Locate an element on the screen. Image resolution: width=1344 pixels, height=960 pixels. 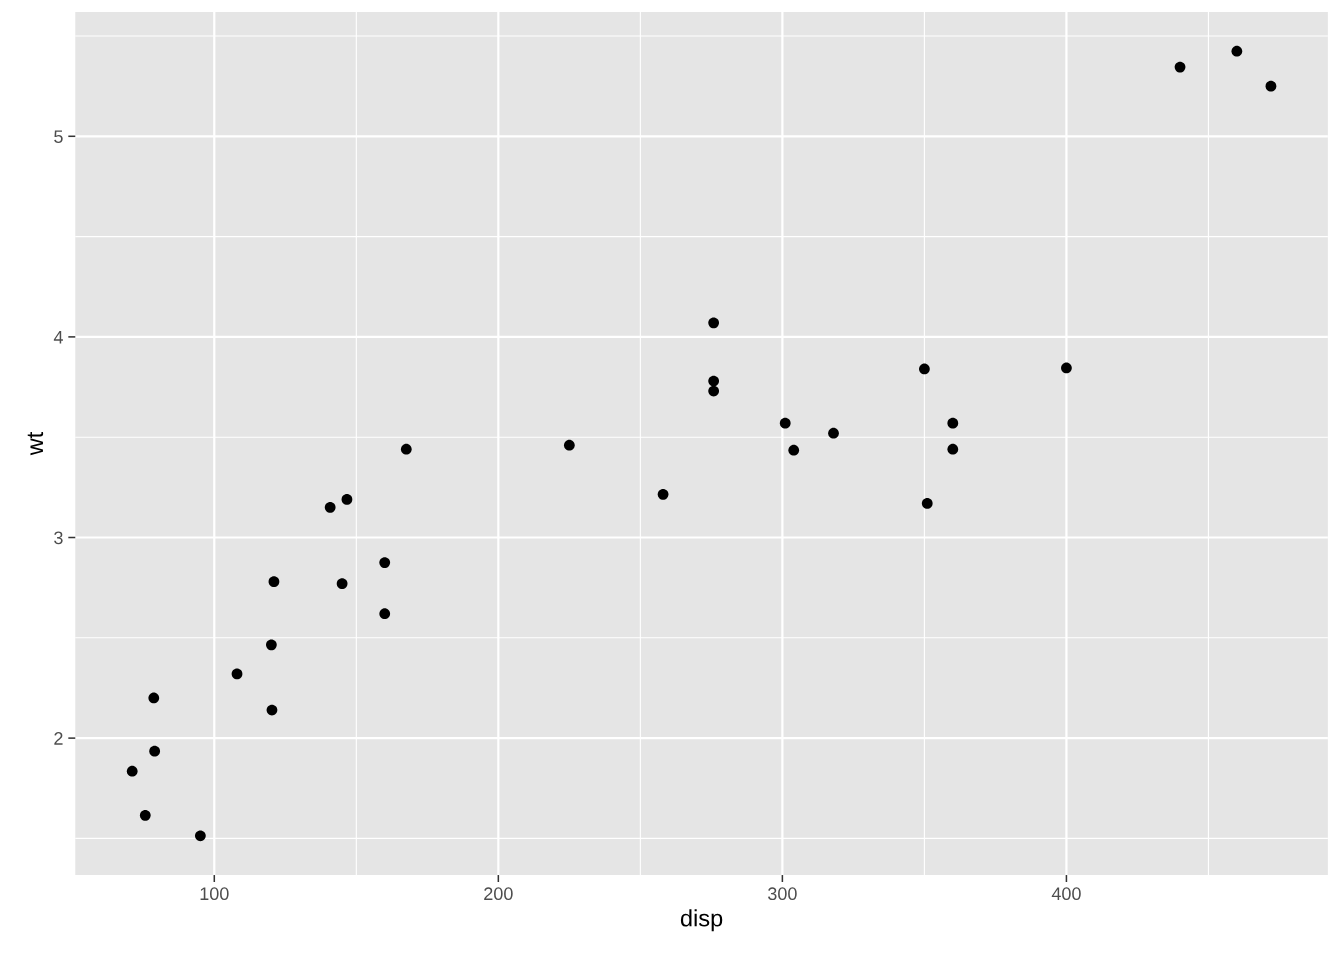
y-tick-label: 3 is located at coordinates (58, 538).